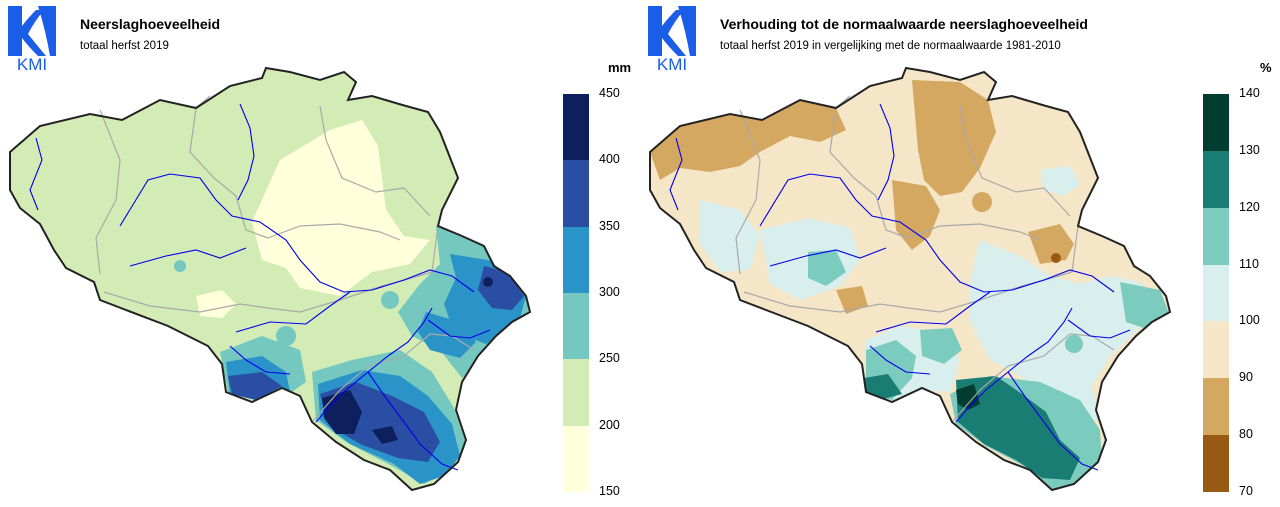 This screenshot has height=507, width=1280. What do you see at coordinates (1266, 67) in the screenshot?
I see `legend-unit: %` at bounding box center [1266, 67].